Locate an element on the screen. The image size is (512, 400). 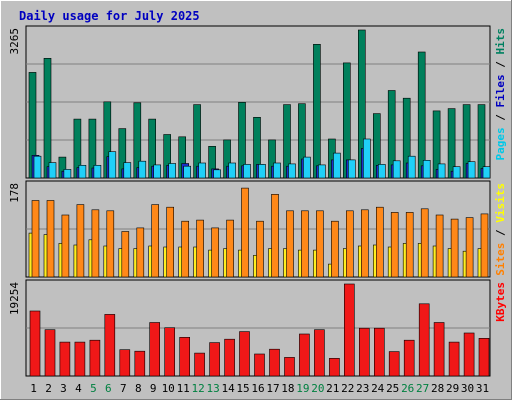
y-max-label: 19254 is located at coordinates (14, 298).